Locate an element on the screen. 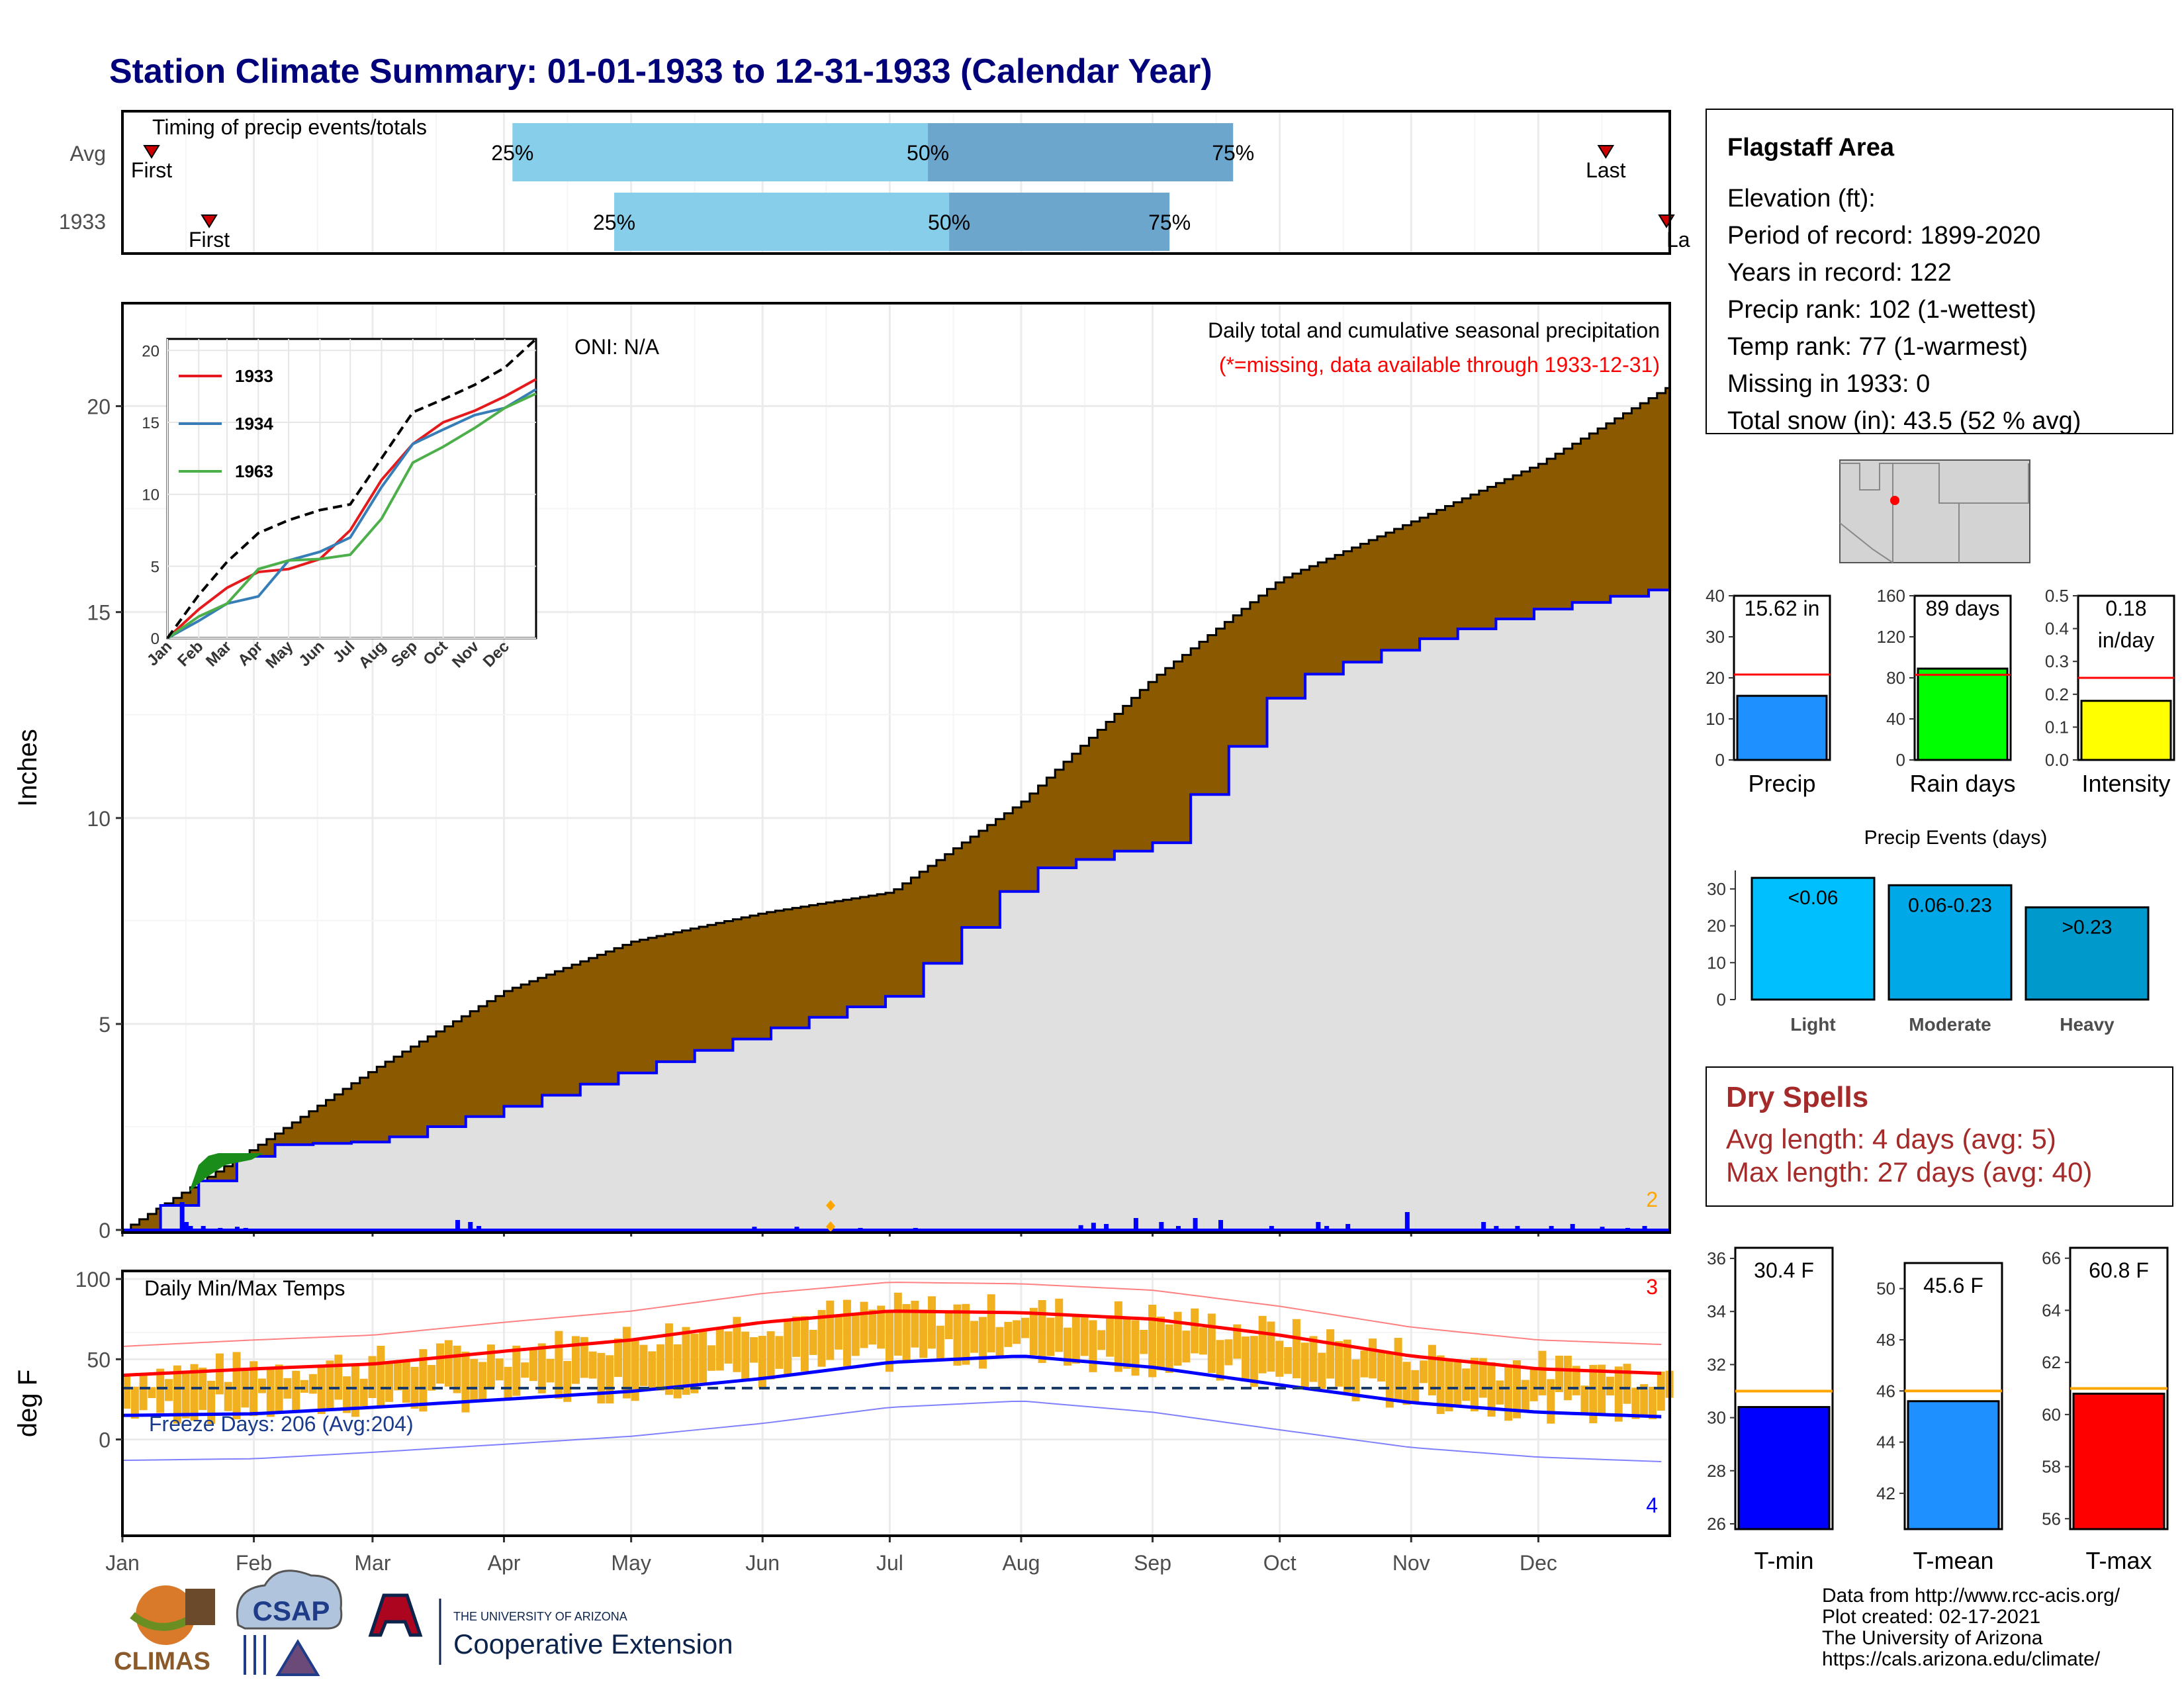 This screenshot has height=1688, width=2184. station-info-line: Period of record: 1899-2020 is located at coordinates (1883, 236).